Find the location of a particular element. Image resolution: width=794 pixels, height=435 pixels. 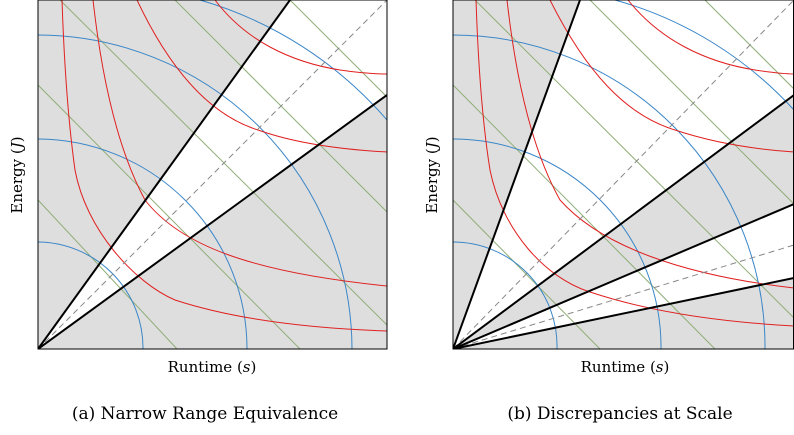

panel-a-caption: (a) Narrow Range Equivalence is located at coordinates (205, 414).